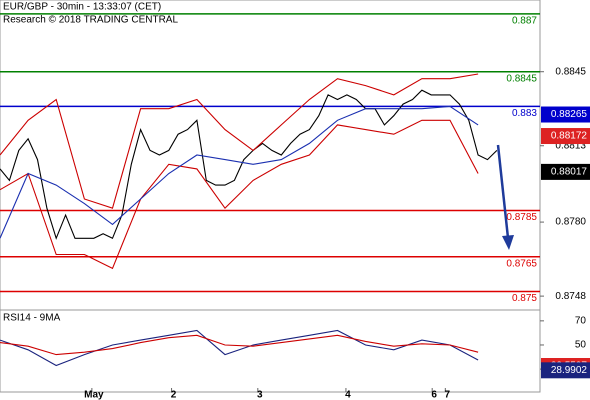 Image resolution: width=590 pixels, height=400 pixels. What do you see at coordinates (524, 298) in the screenshot?
I see `level-label: 0.875` at bounding box center [524, 298].